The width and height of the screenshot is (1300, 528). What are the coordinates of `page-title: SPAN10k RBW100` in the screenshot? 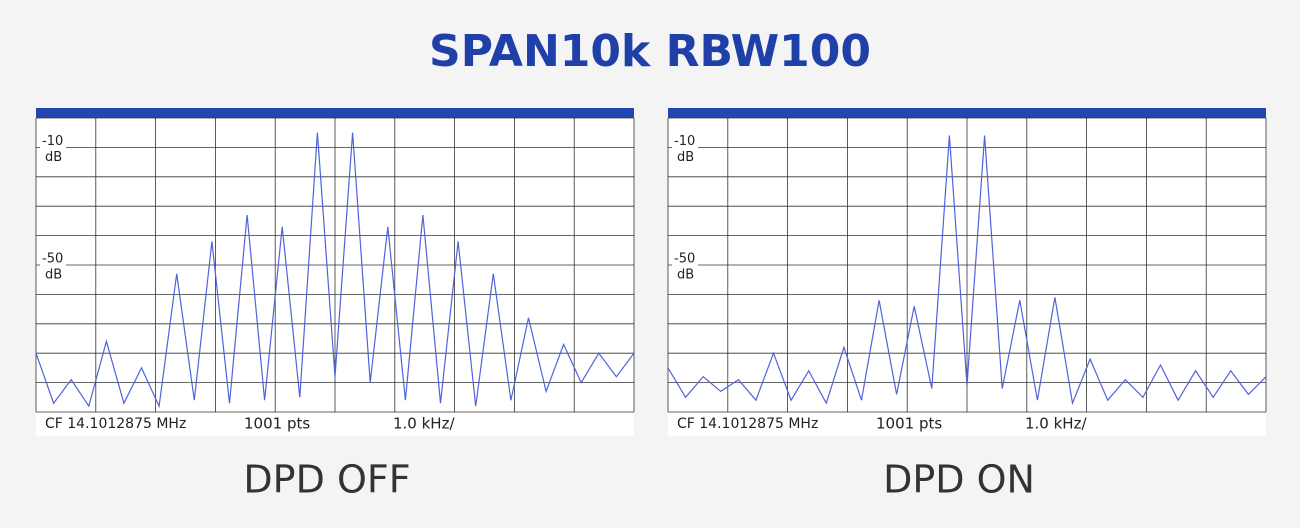 It's located at (650, 51).